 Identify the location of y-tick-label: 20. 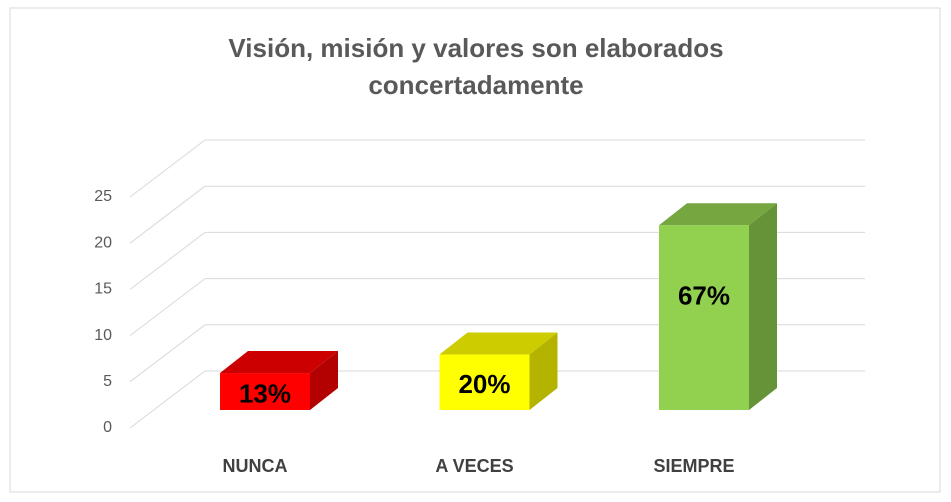
(103, 242).